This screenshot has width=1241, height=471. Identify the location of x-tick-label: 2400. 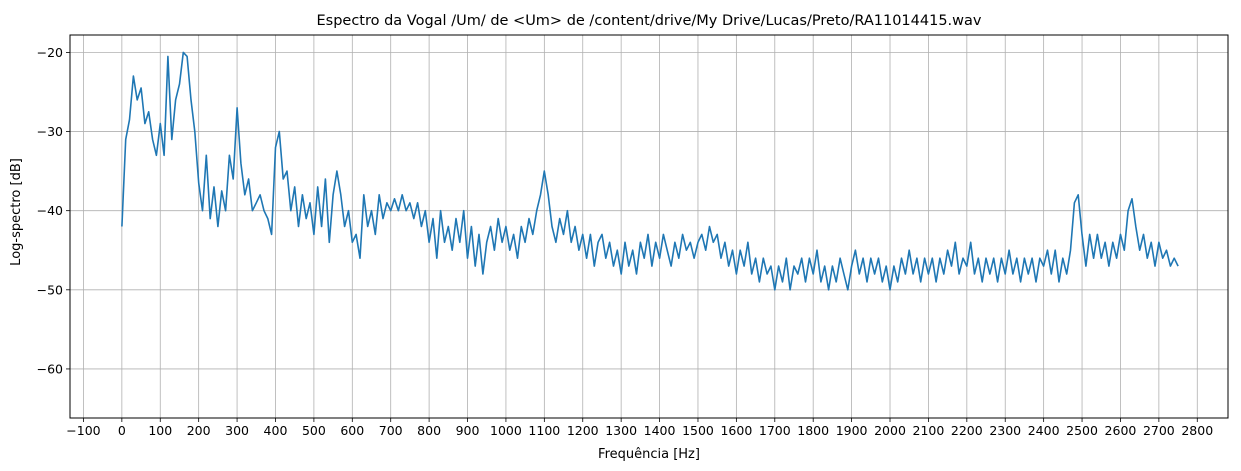
(1044, 430).